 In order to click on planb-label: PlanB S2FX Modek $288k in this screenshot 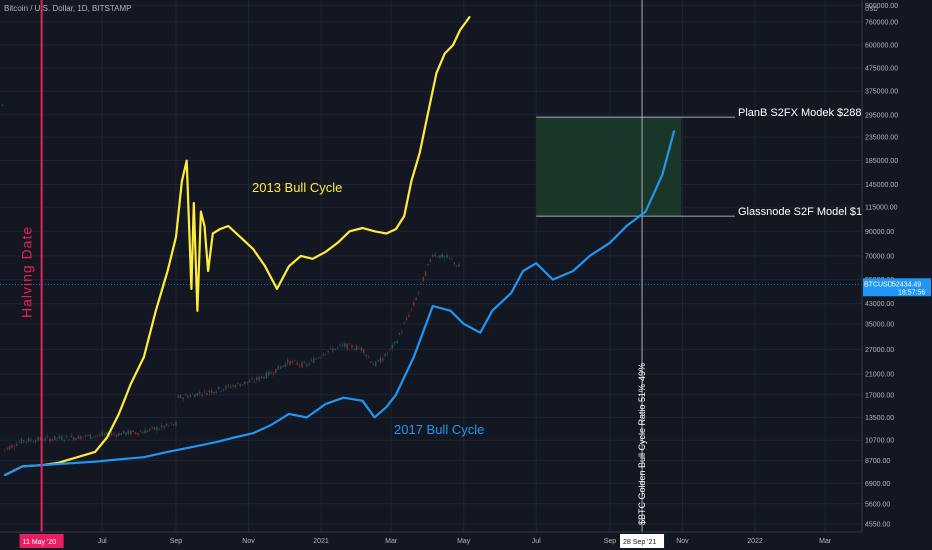, I will do `click(803, 113)`.